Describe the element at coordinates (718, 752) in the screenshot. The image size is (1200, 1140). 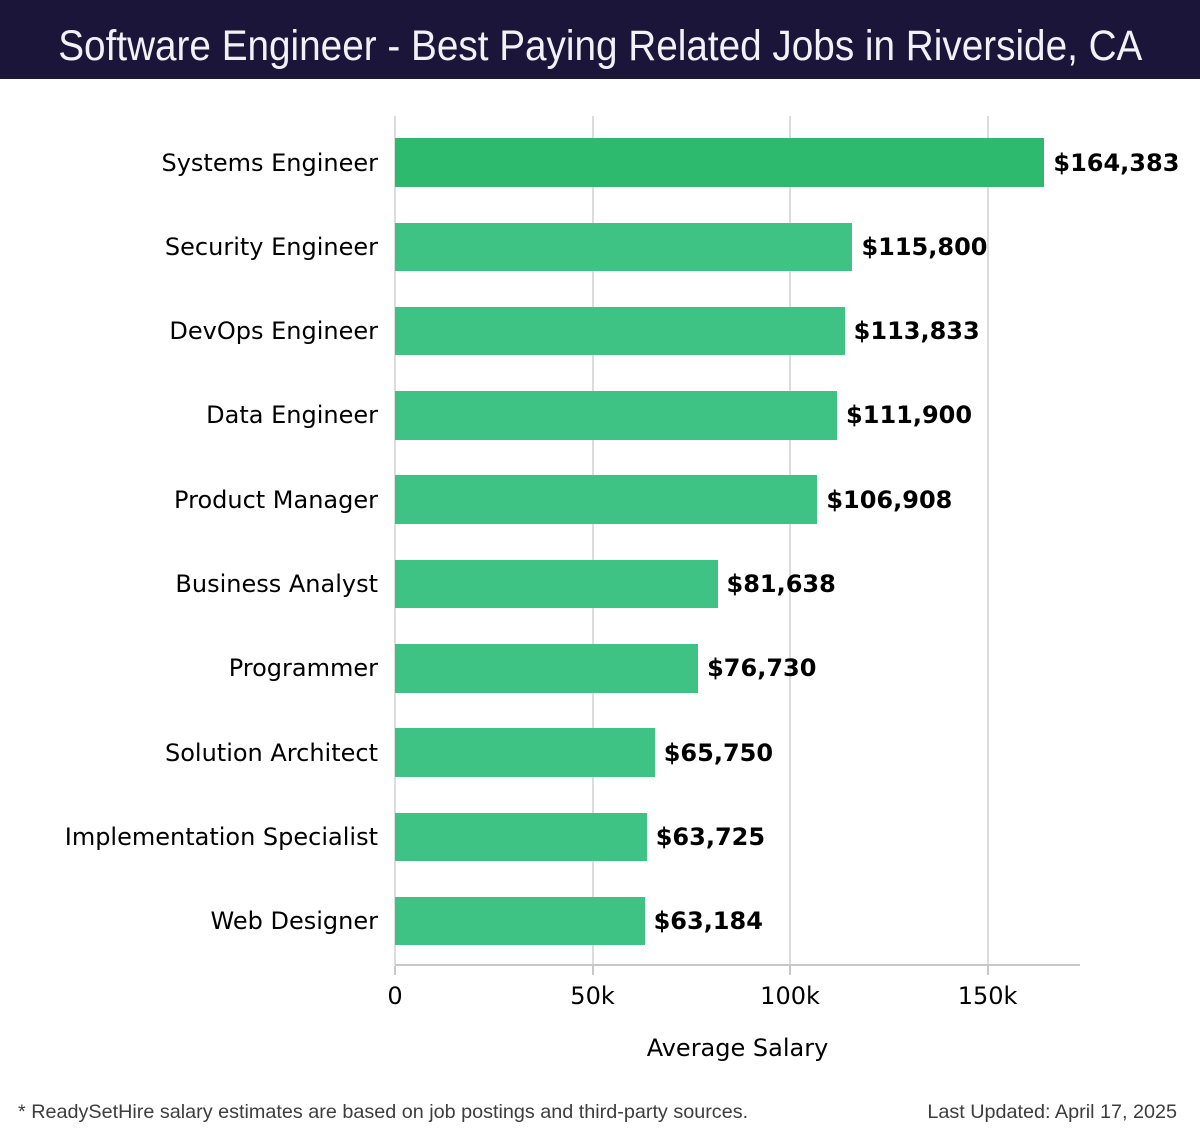
I see `value-label: $65,750` at that location.